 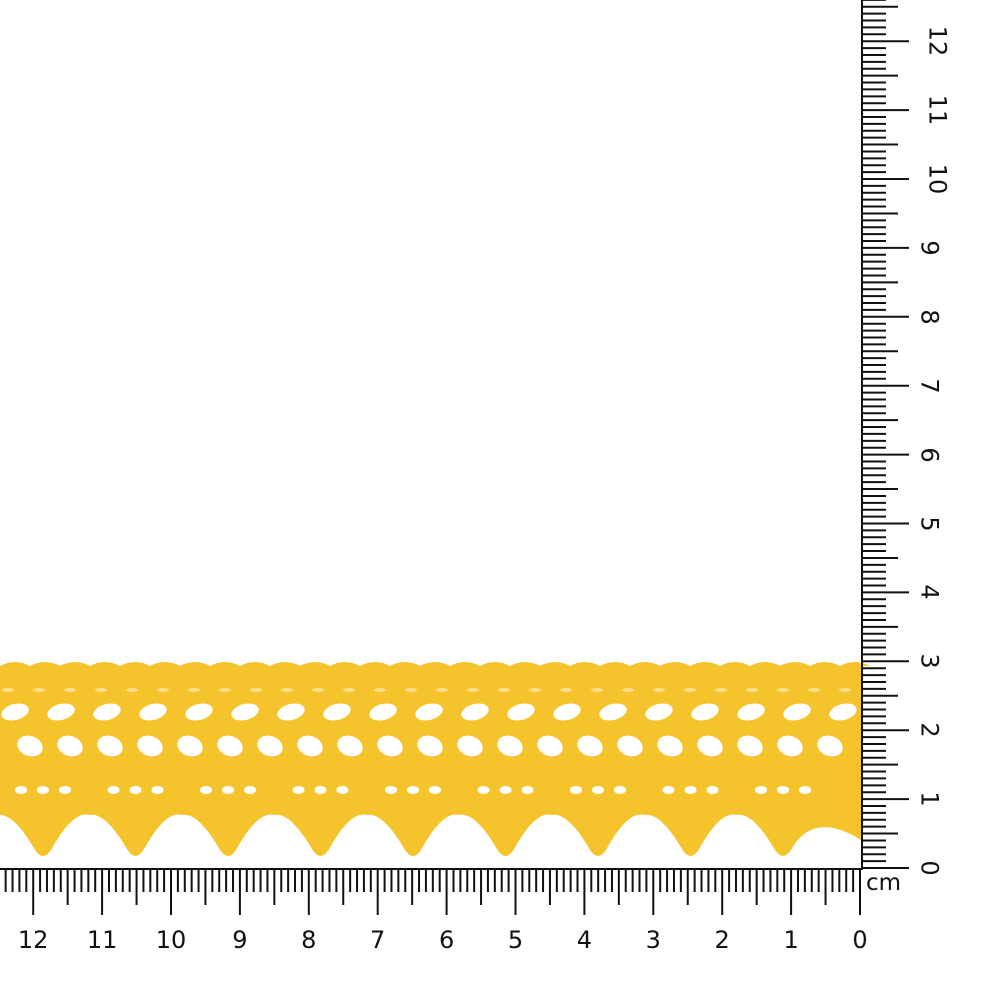 I want to click on horizontal-ruler-label: 3, so click(x=653, y=940).